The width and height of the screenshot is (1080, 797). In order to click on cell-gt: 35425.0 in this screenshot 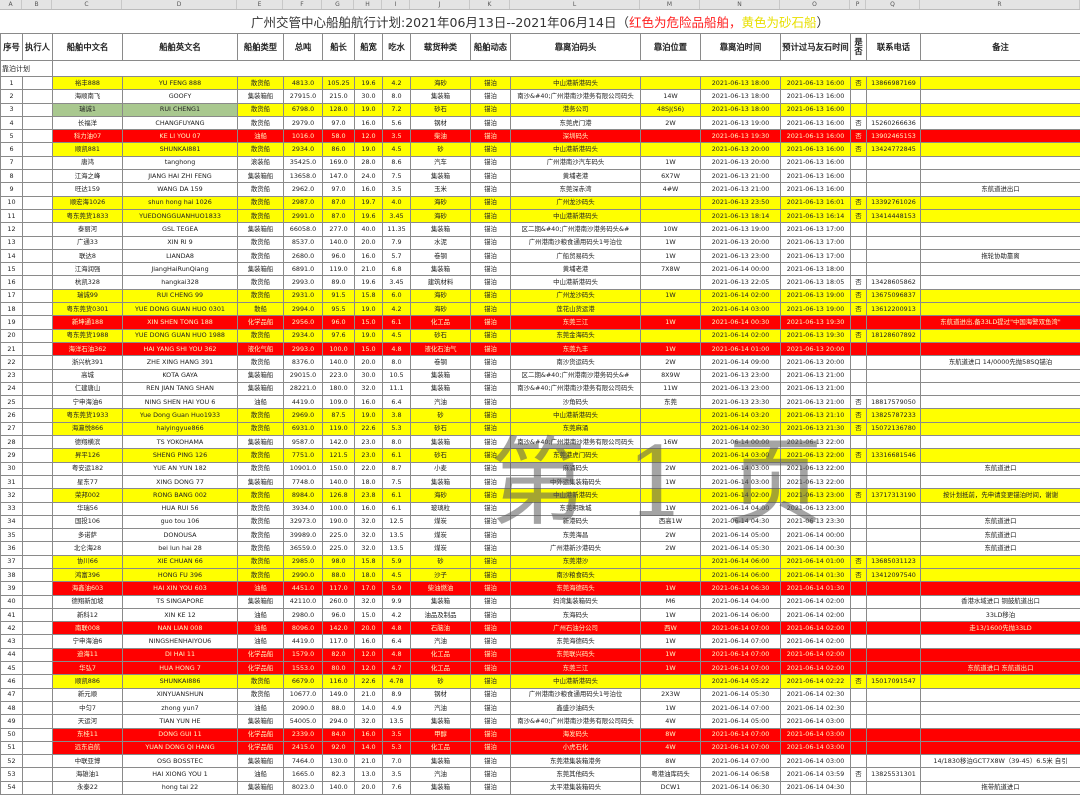, I will do `click(303, 163)`.